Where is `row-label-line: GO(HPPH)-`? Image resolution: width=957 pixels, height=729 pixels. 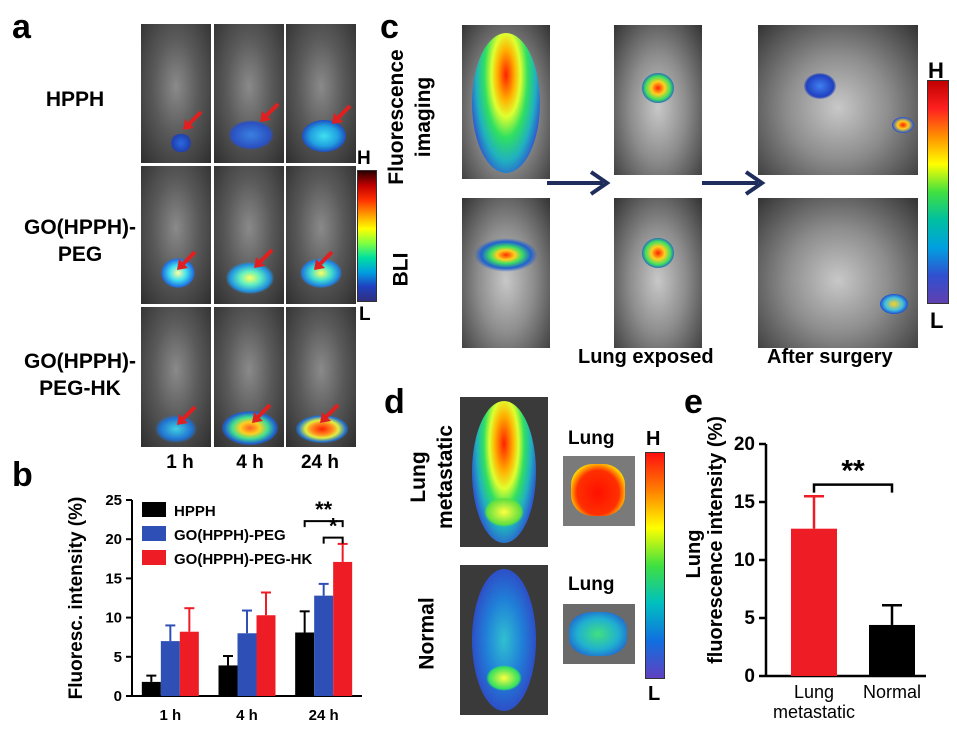
row-label-line: GO(HPPH)- is located at coordinates (80, 227).